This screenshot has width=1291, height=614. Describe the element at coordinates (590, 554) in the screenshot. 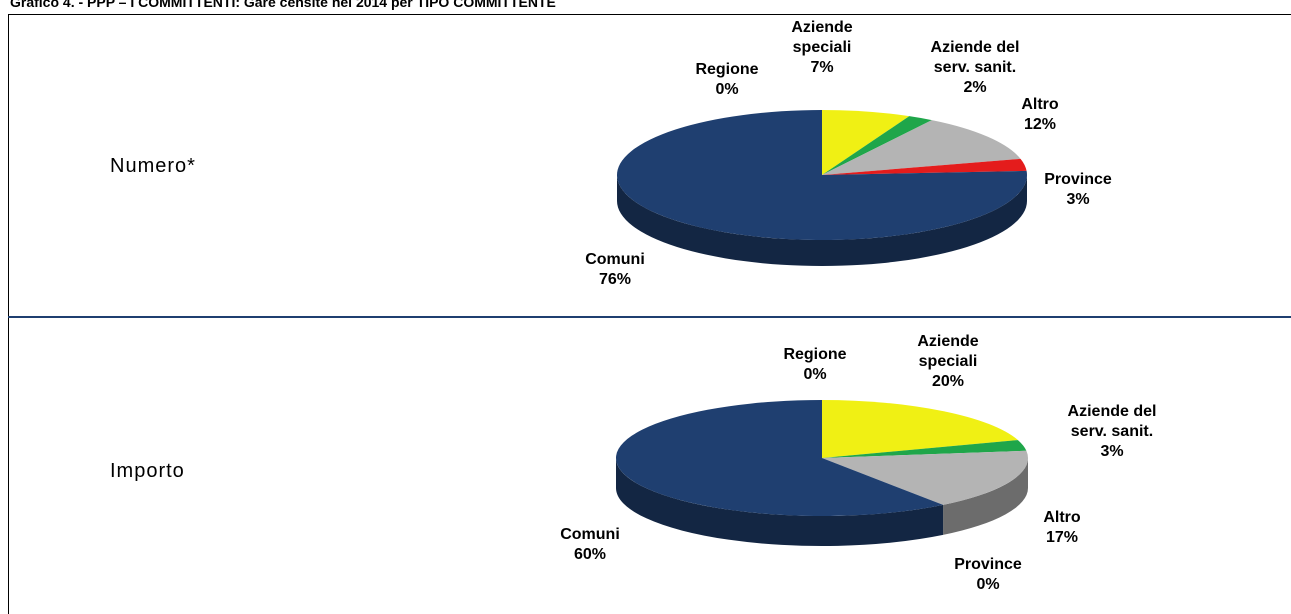

I see `value-label: 60%` at that location.